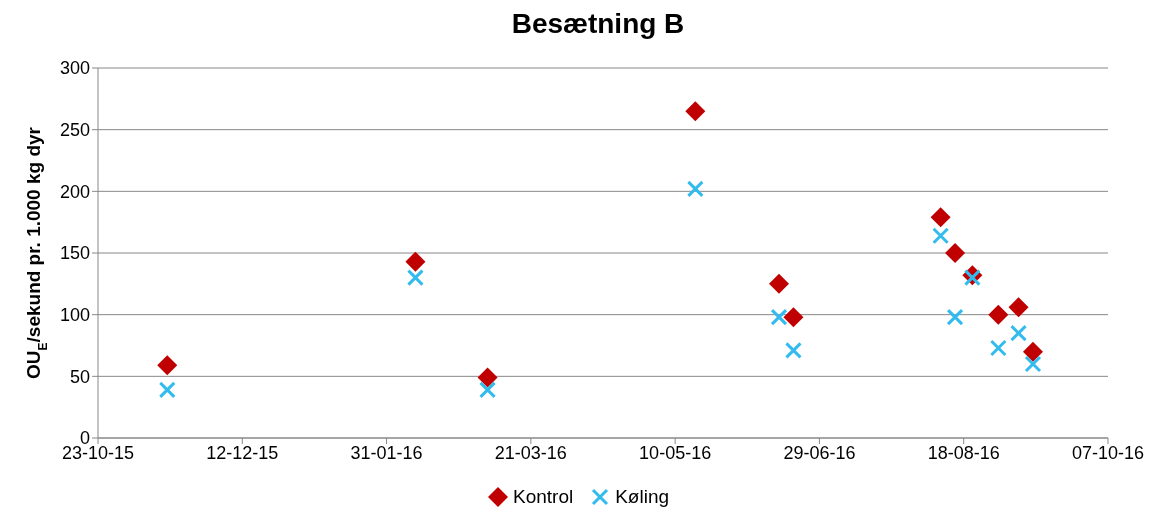  Describe the element at coordinates (963, 452) in the screenshot. I see `x-tick-label: 18-08-16` at that location.